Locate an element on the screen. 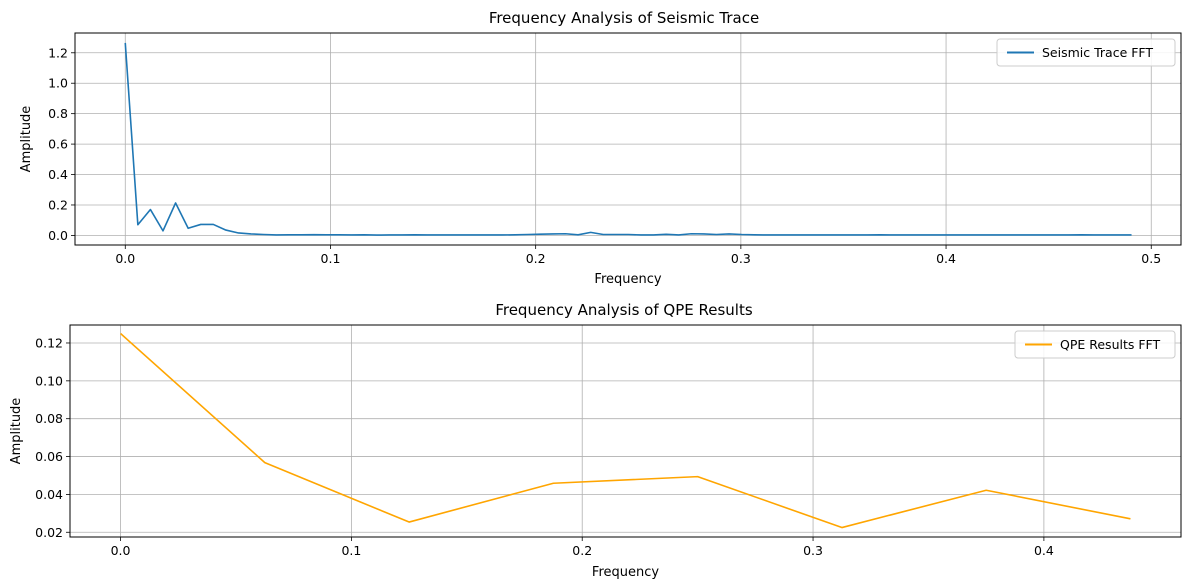 This screenshot has height=586, width=1189. legend-label: Seismic Trace FFT is located at coordinates (1097, 52).